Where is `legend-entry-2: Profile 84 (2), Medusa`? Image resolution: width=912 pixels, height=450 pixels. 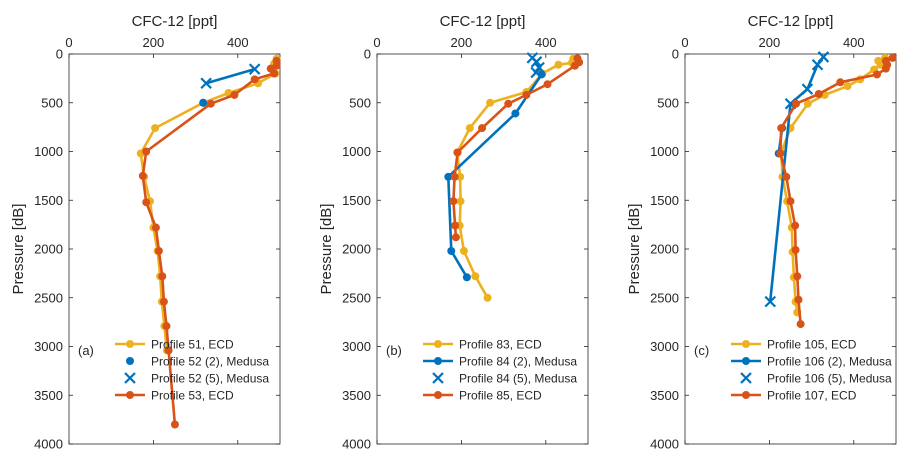 legend-entry-2: Profile 84 (2), Medusa is located at coordinates (500, 362).